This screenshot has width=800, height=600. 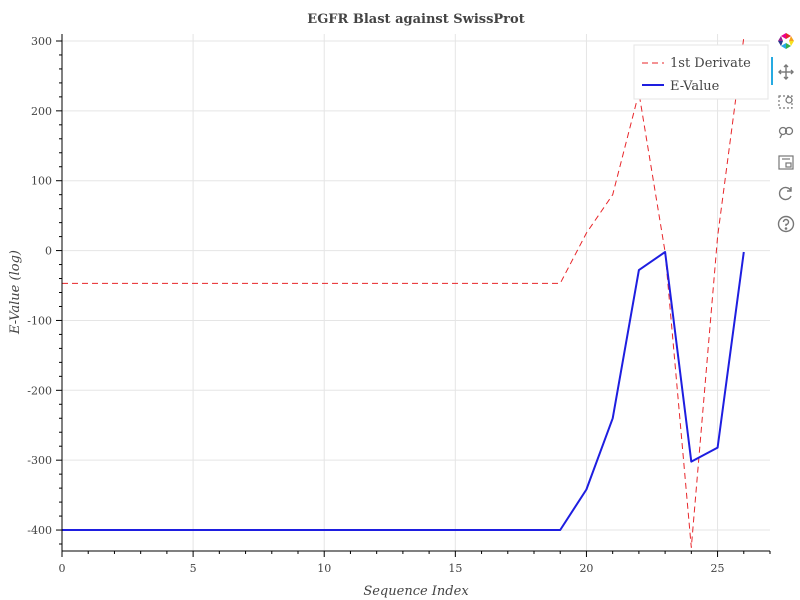 I want to click on lasso-select-icon, so click(x=786, y=162).